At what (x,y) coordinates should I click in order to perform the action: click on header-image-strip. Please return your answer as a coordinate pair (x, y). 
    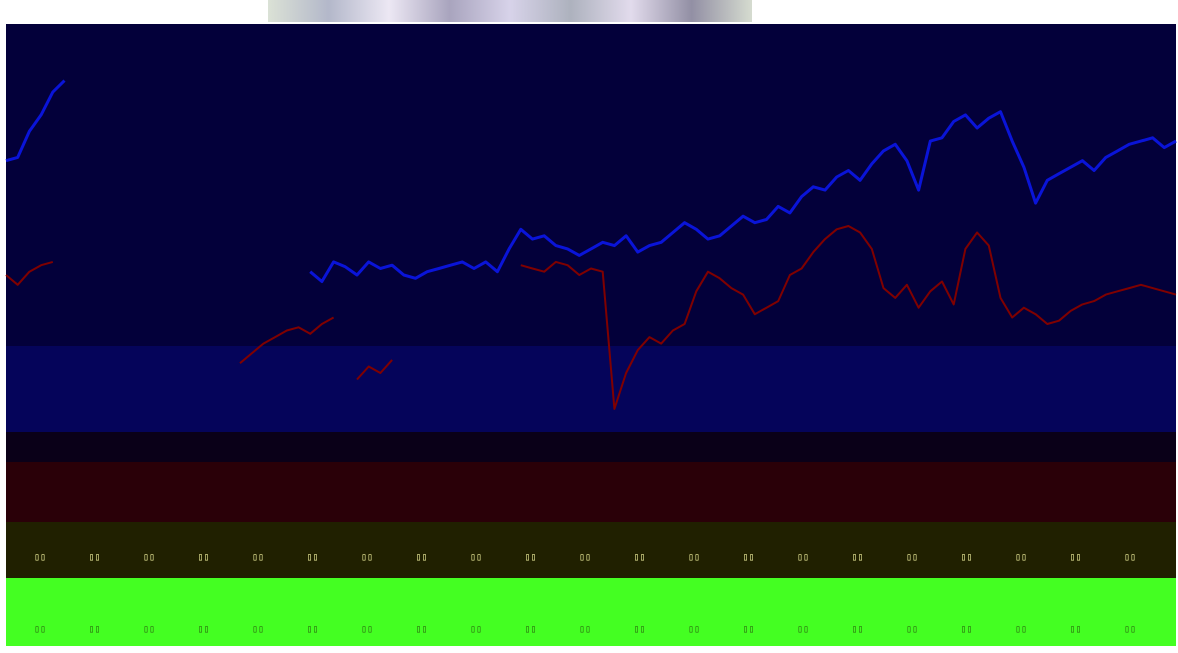
    Looking at the image, I should click on (510, 11).